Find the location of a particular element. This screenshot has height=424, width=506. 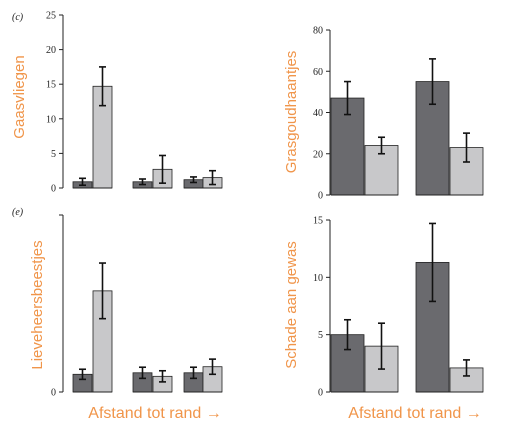

y-axis-label: Gaasvliegen is located at coordinates (19, 96).